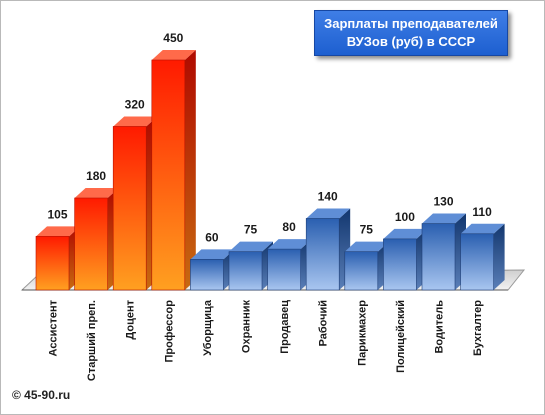 This screenshot has width=545, height=415. Describe the element at coordinates (208, 327) in the screenshot. I see `category-label: Уборщица` at that location.